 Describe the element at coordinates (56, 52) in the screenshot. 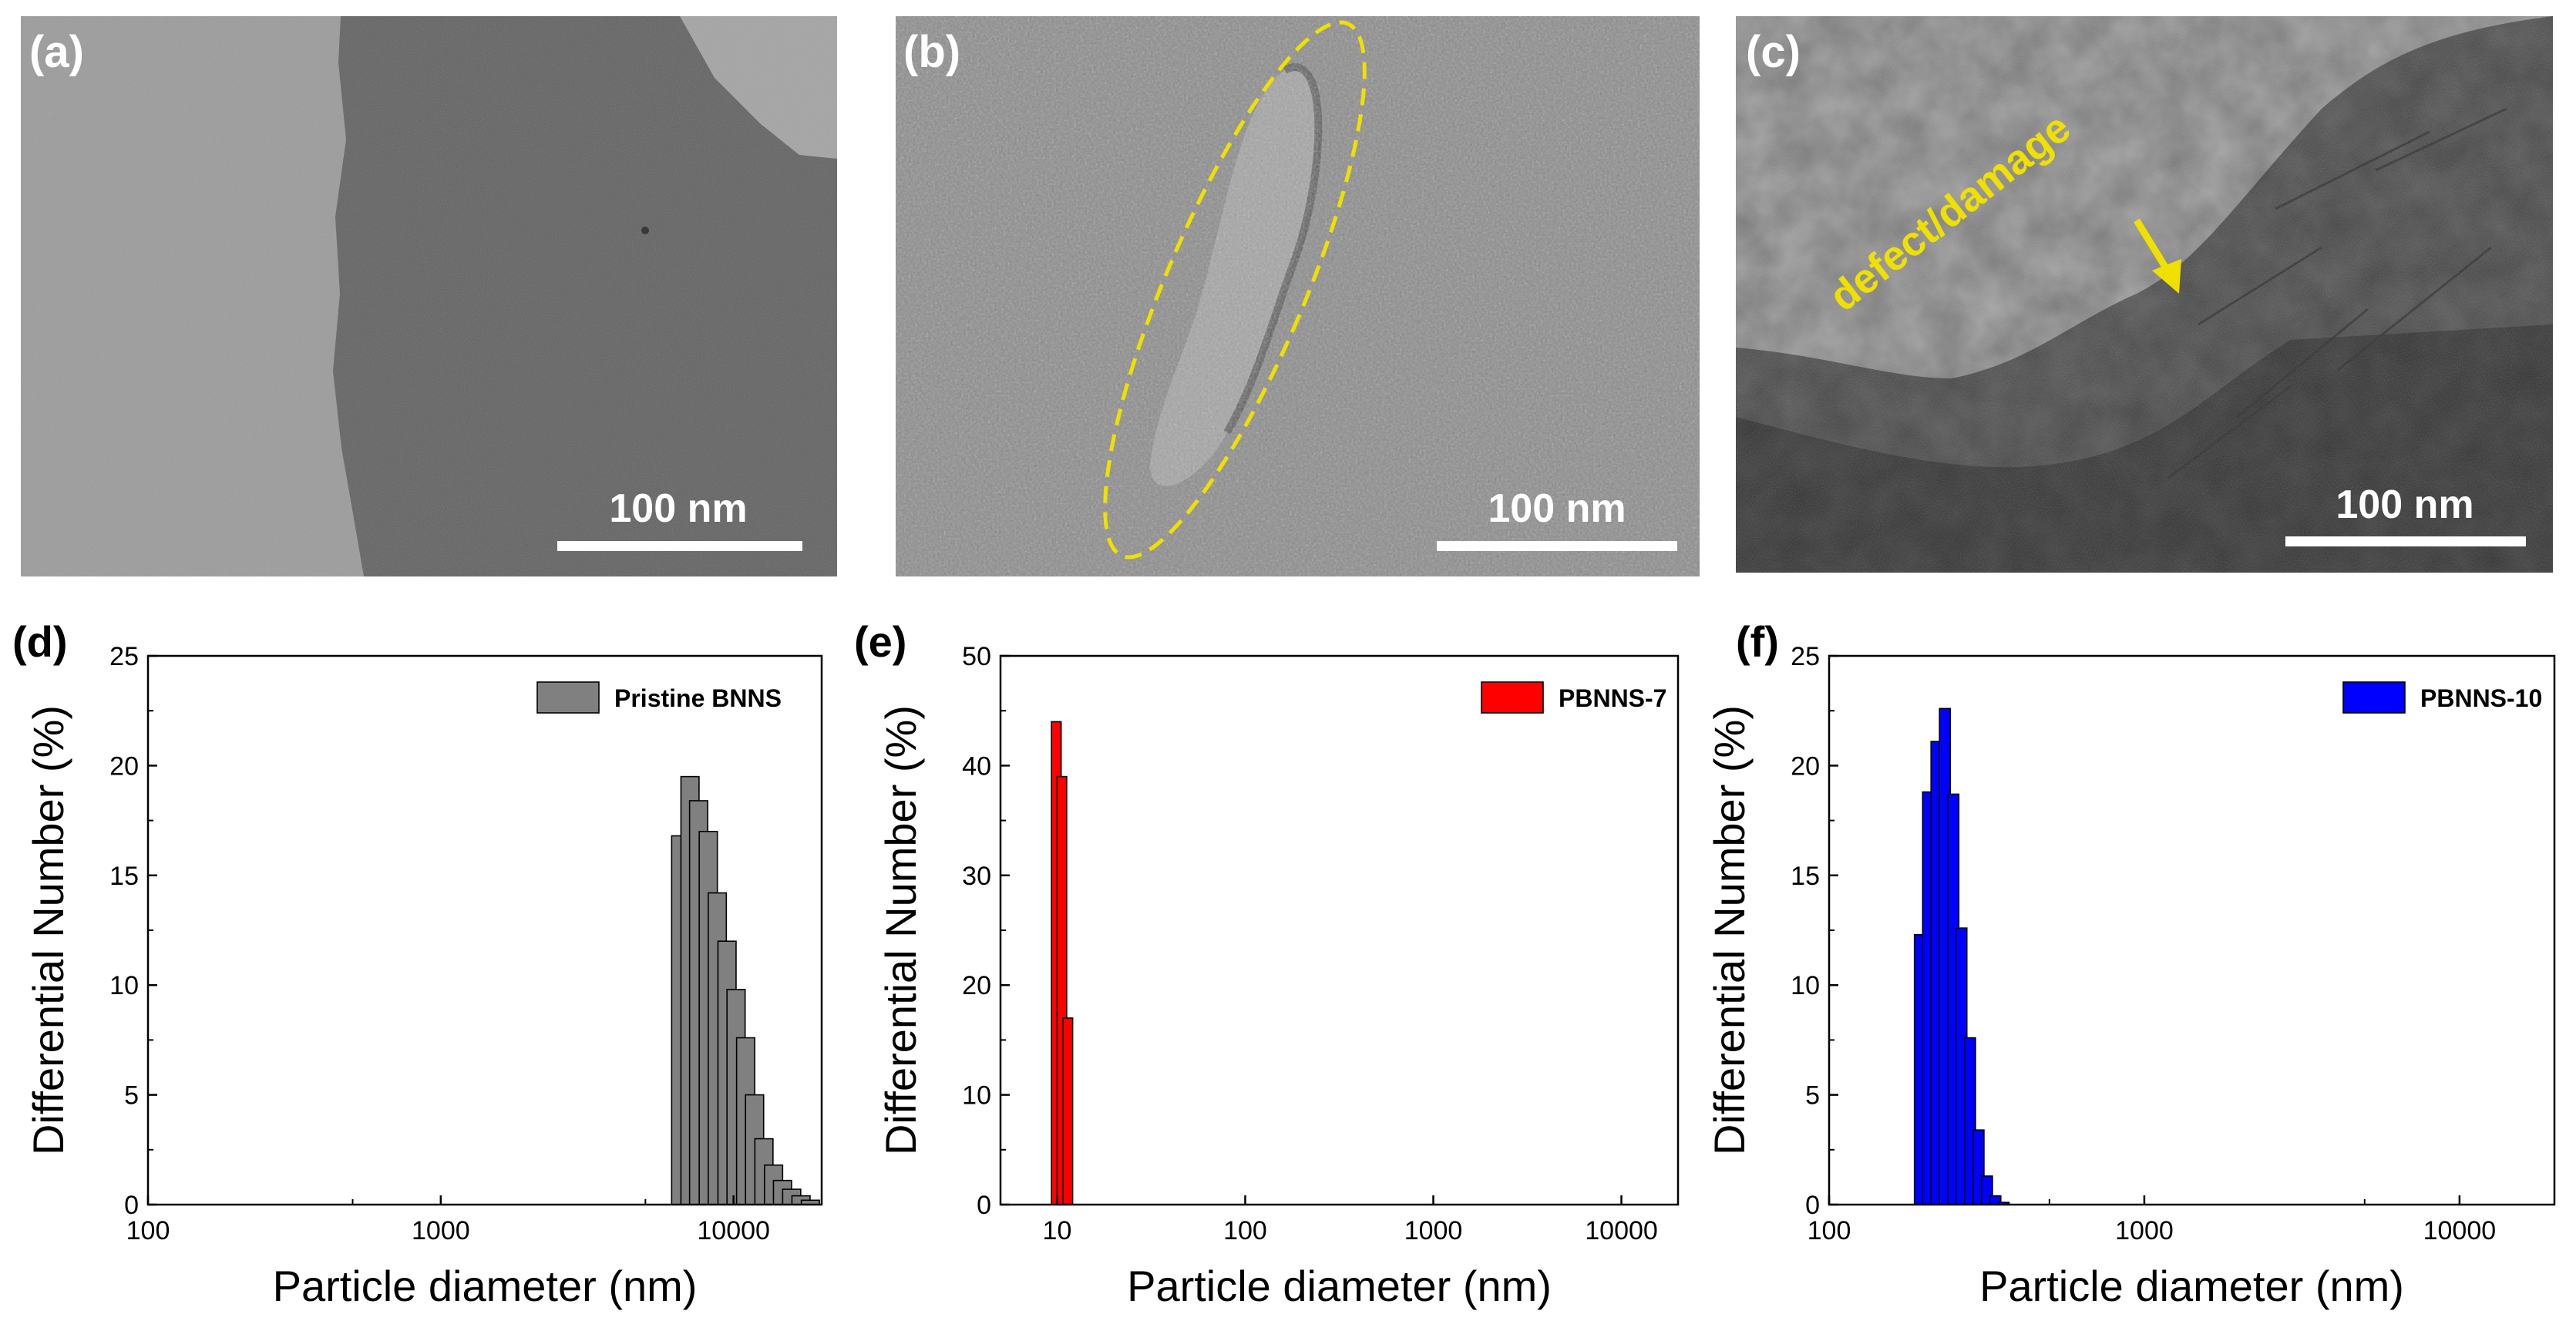

I see `panel-label-a: (a)` at that location.